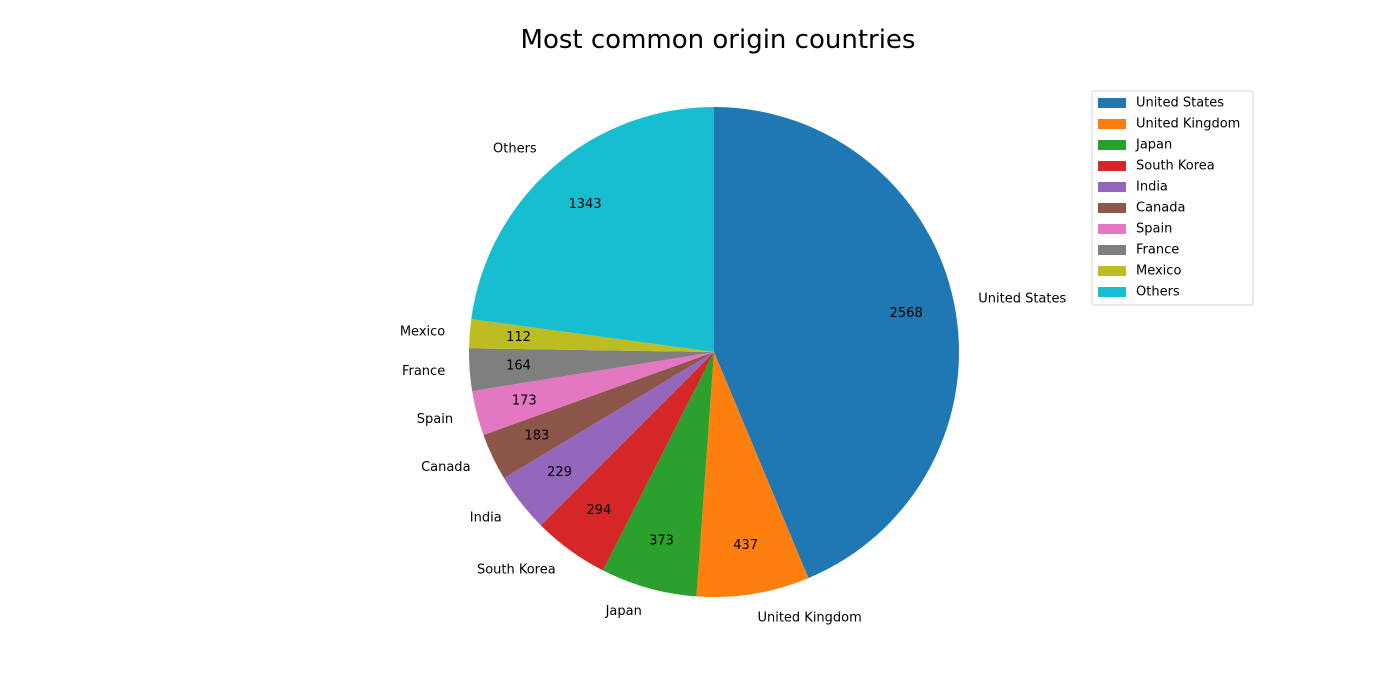 The width and height of the screenshot is (1400, 700). I want to click on slice-value-united-states: 2568, so click(906, 313).